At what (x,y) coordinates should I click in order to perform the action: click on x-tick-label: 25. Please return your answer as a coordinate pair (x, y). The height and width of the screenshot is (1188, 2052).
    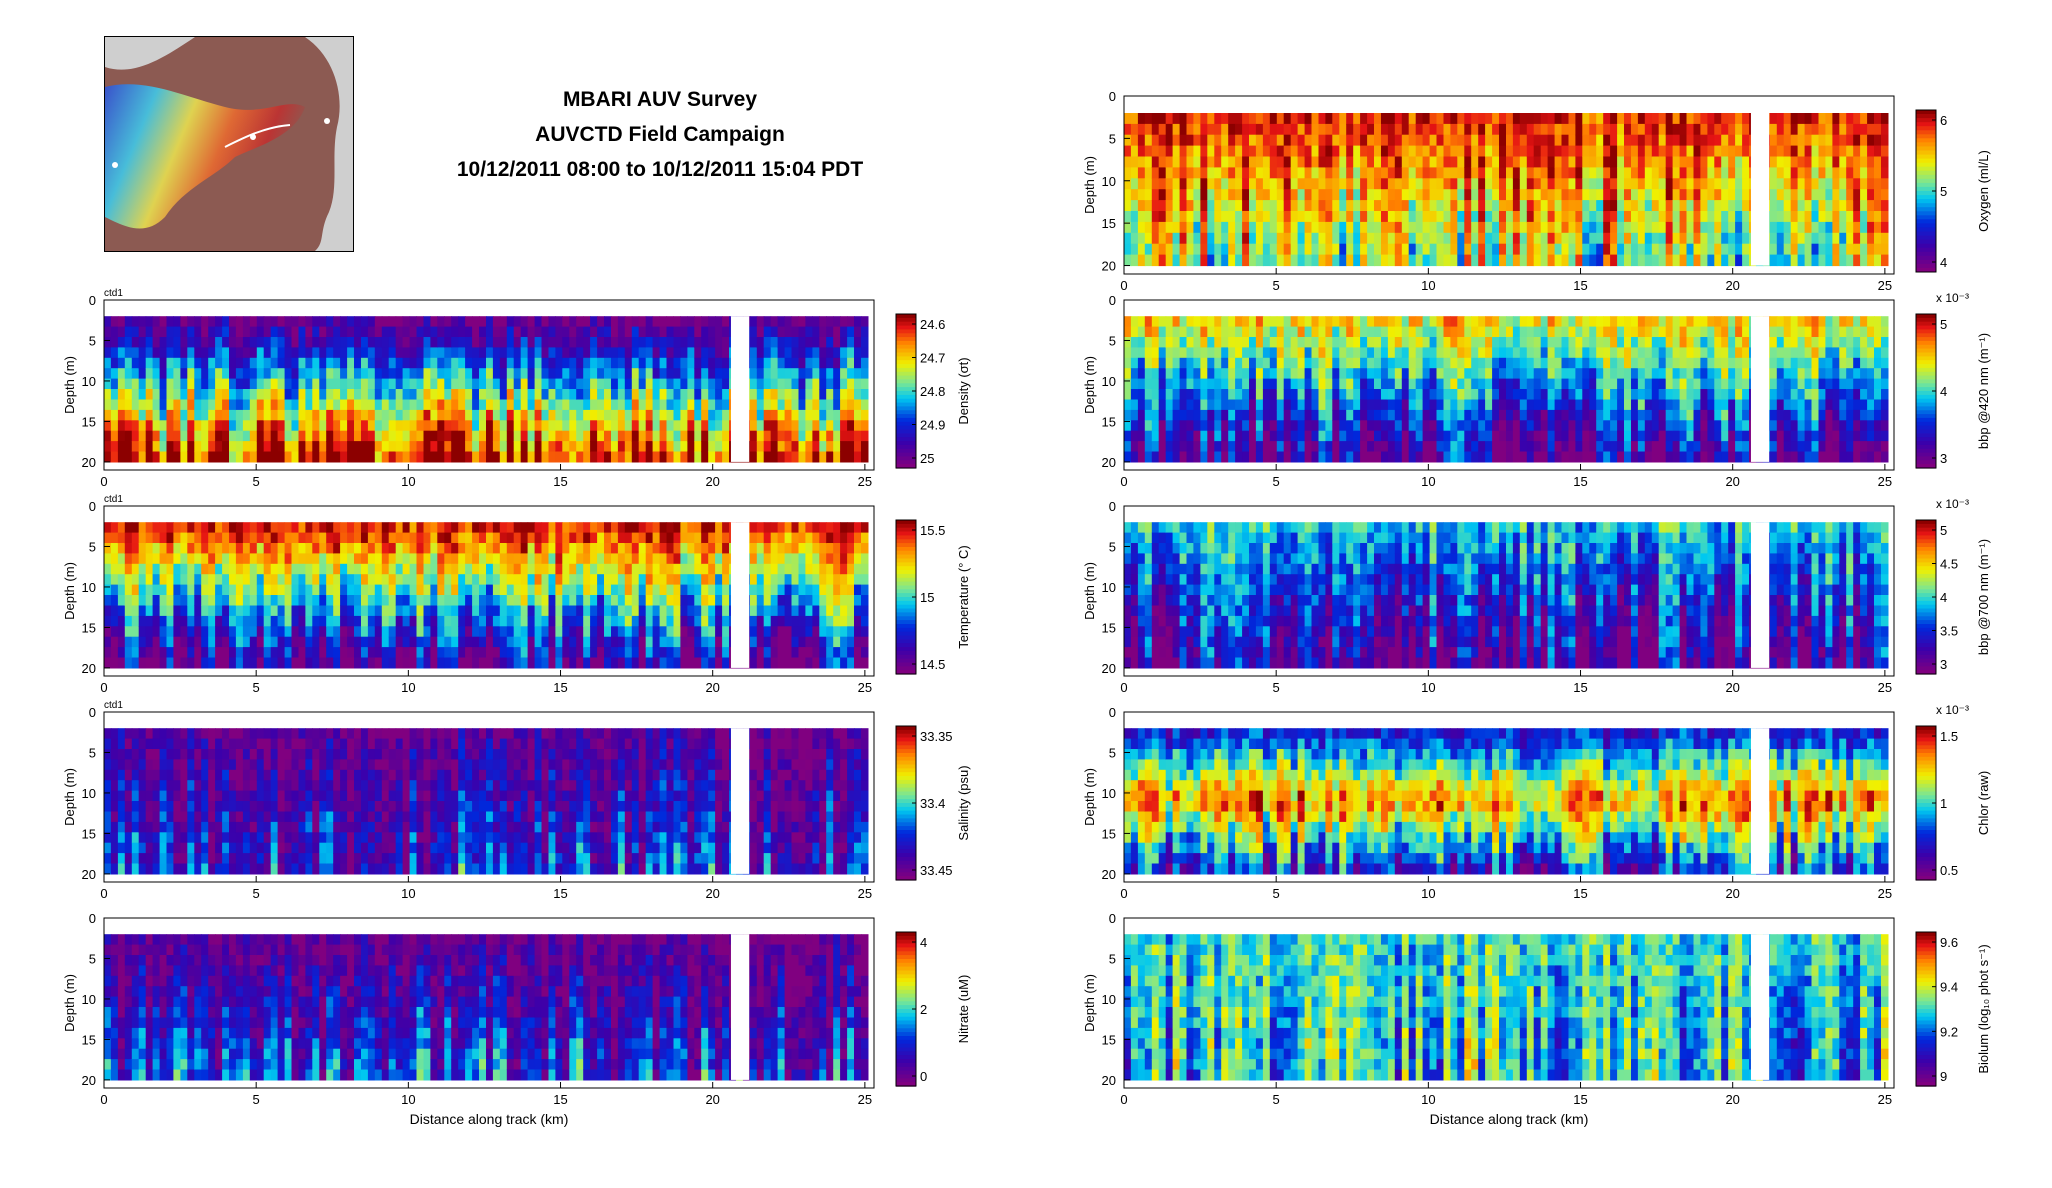
    Looking at the image, I should click on (865, 687).